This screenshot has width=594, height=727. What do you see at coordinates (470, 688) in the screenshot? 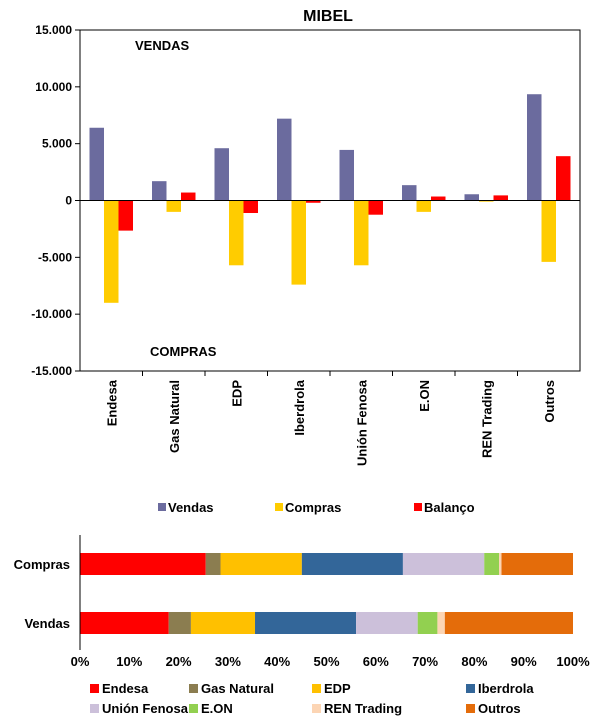
I see `legend-swatch-iberdrola` at bounding box center [470, 688].